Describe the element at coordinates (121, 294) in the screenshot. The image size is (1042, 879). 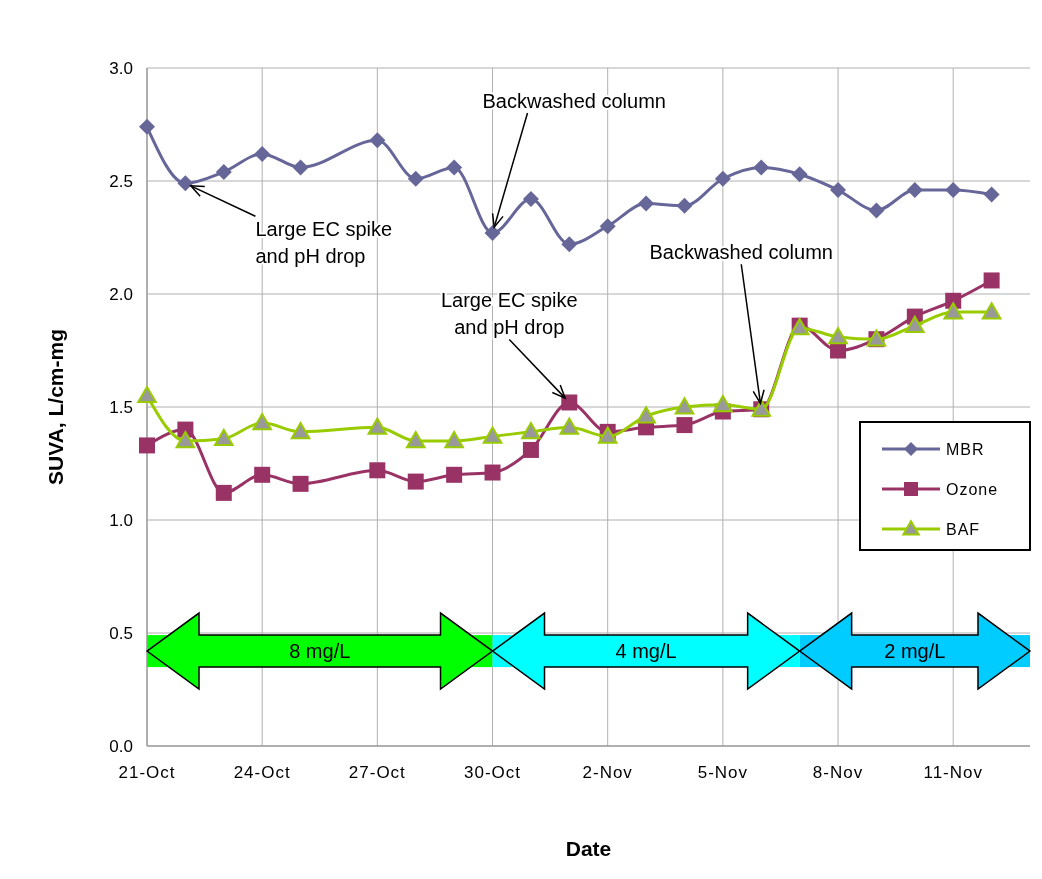
I see `y-tick-label: 2.0` at that location.